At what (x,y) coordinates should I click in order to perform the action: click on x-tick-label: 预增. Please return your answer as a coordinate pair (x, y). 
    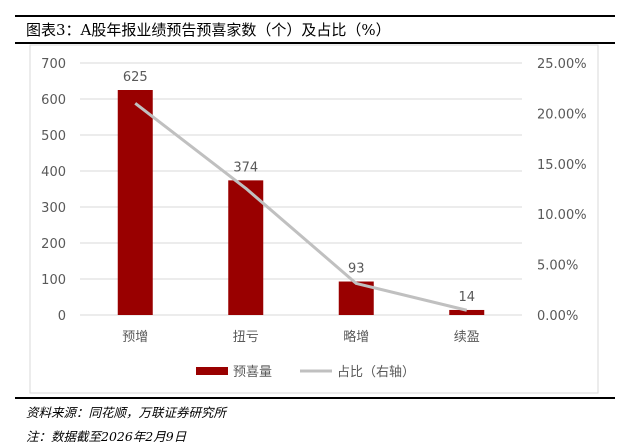
    Looking at the image, I should click on (135, 337).